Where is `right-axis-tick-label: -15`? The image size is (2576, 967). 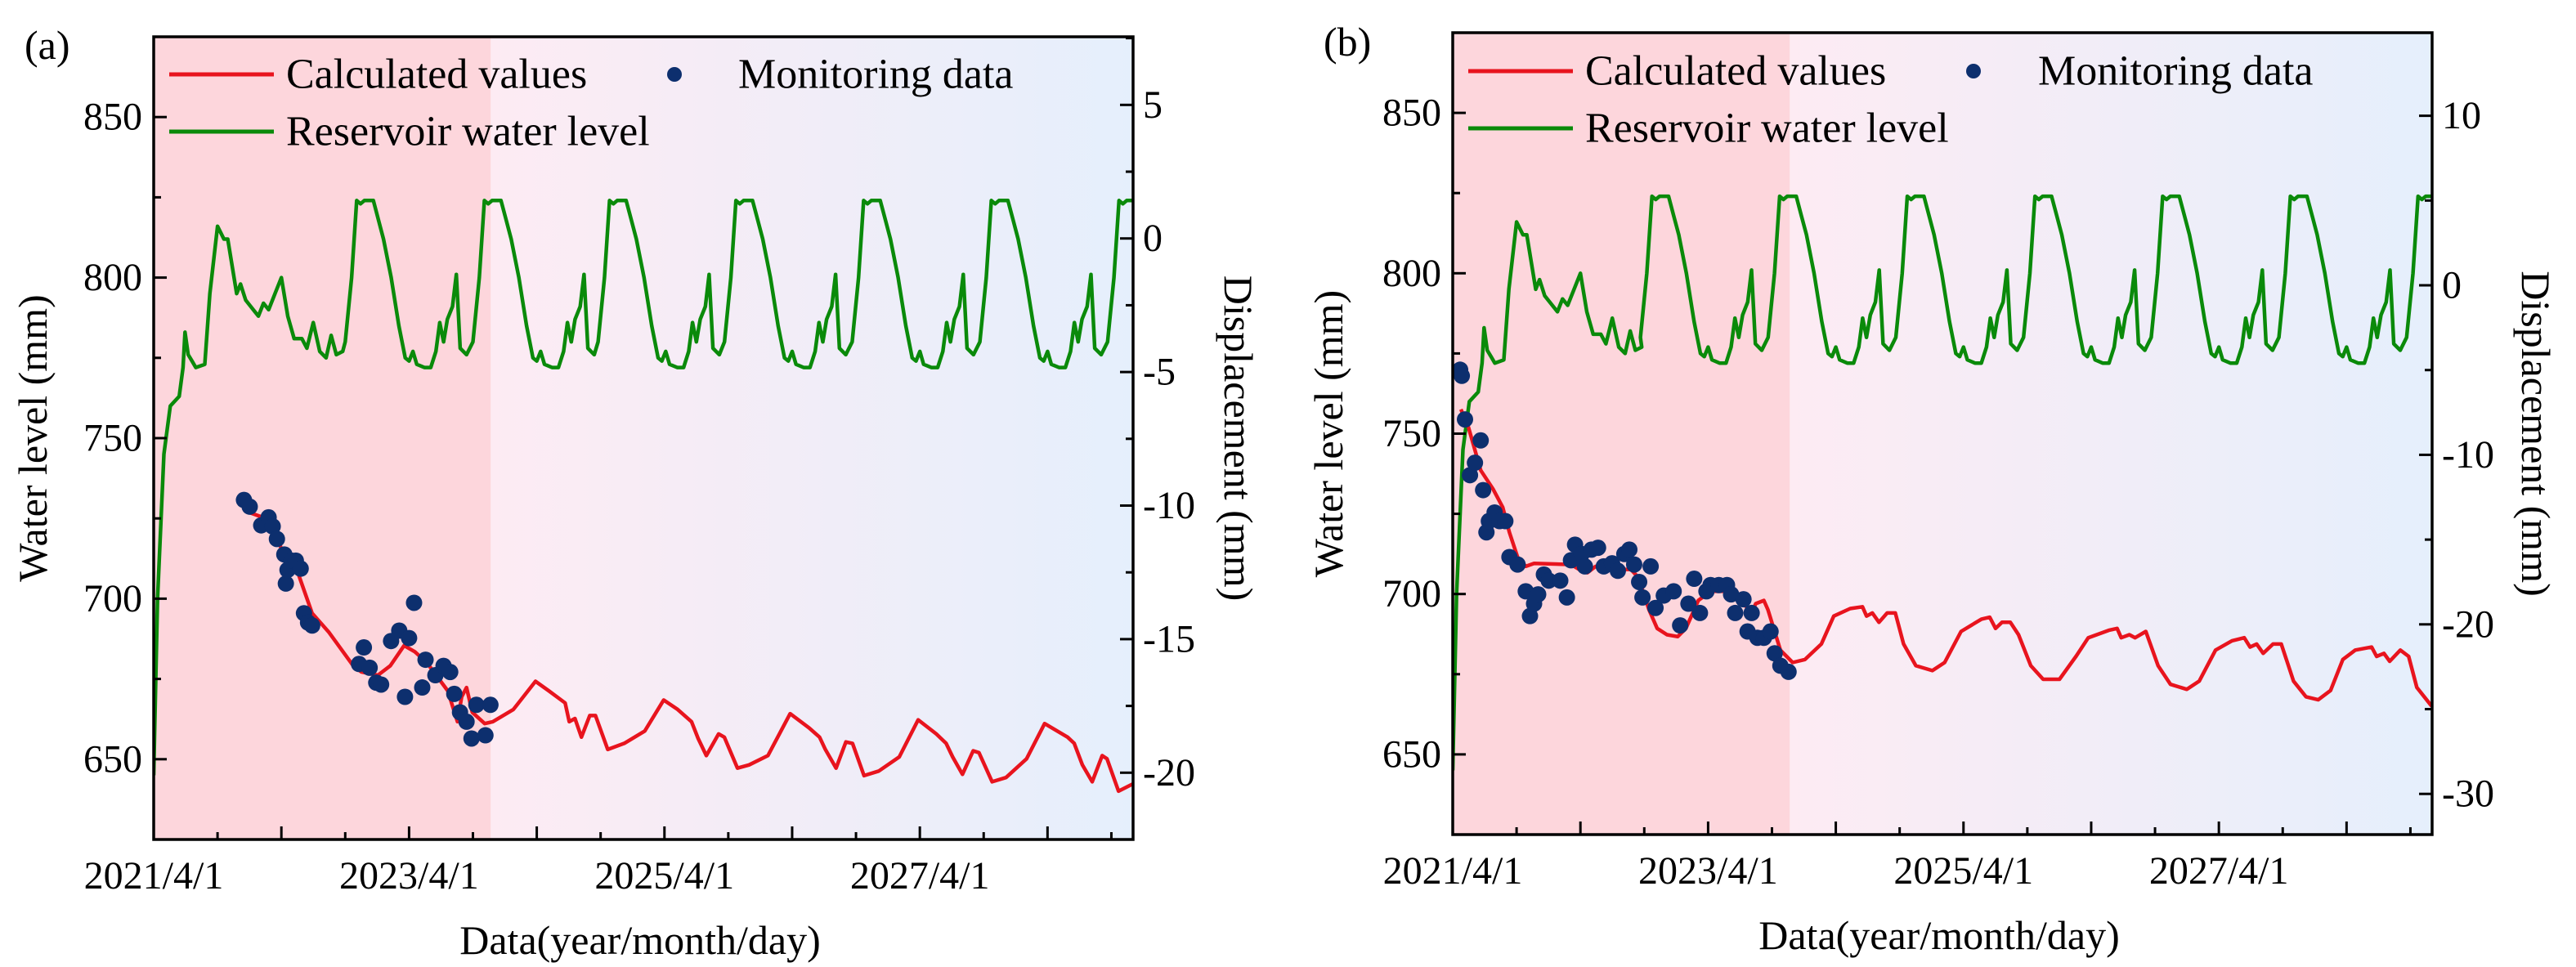 right-axis-tick-label: -15 is located at coordinates (1169, 639).